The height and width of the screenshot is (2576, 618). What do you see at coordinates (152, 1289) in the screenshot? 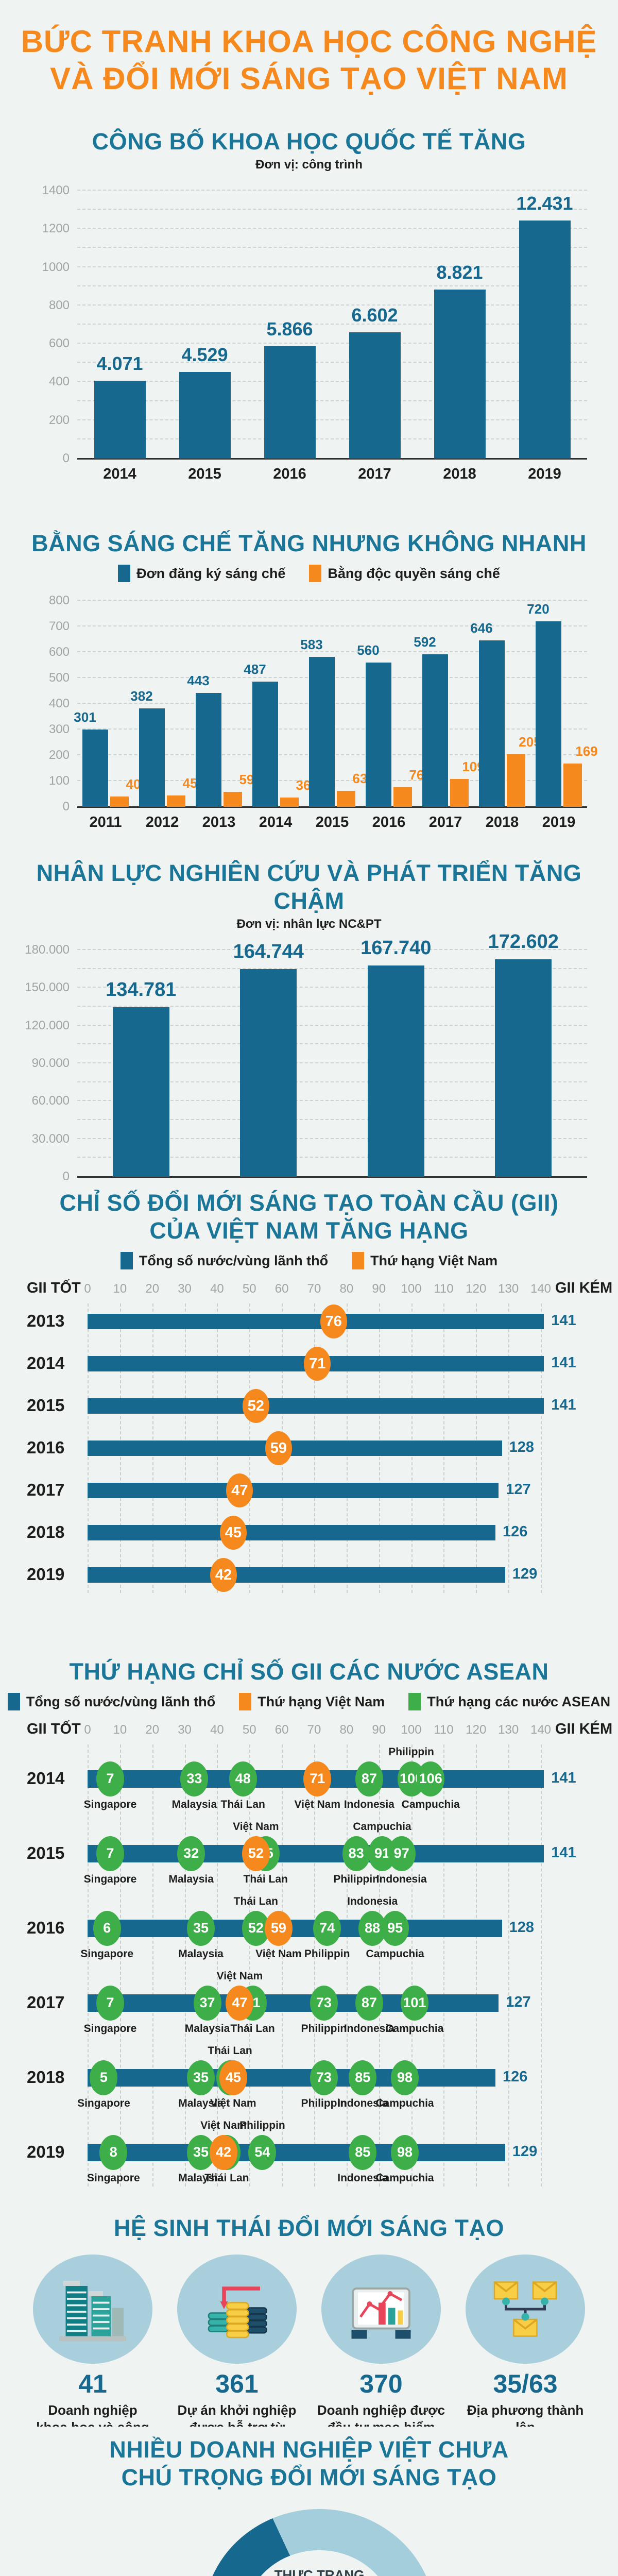
I see `axis-tick-label: 20` at bounding box center [152, 1289].